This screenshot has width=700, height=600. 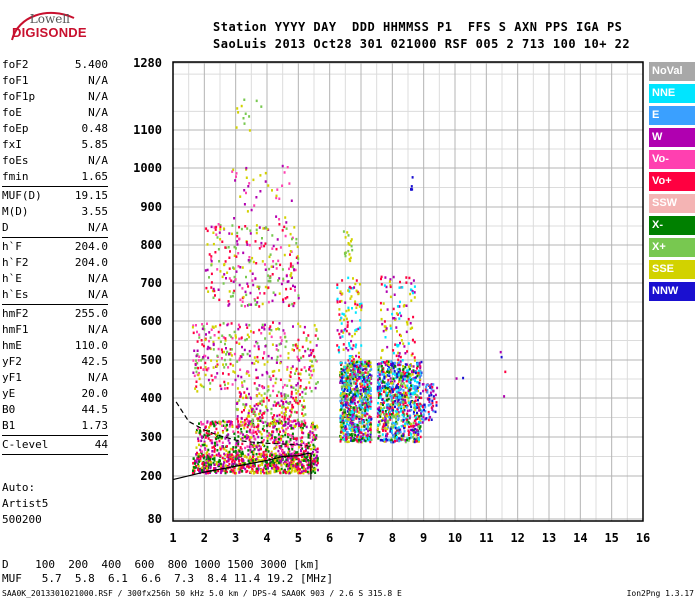 I want to click on param-separator, so click(x=55, y=237).